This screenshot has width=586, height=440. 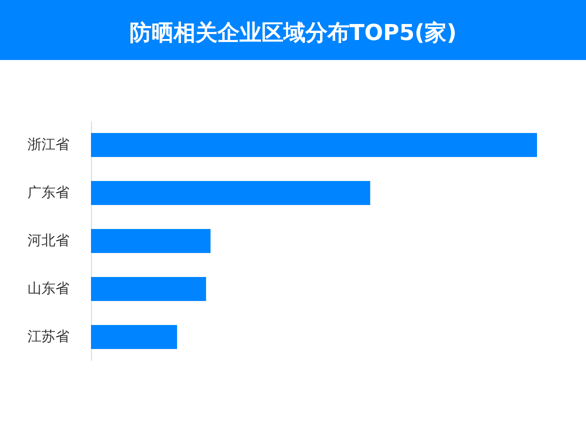 I want to click on y-tick-label: 浙江省, so click(x=49, y=145).